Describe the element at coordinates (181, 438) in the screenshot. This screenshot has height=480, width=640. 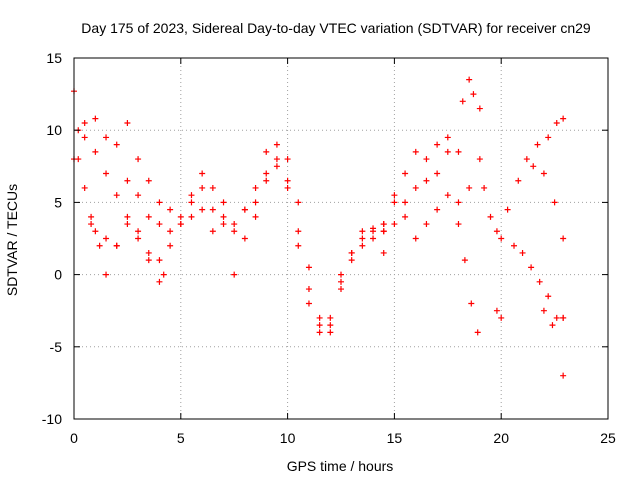
I see `x-tick-label: 5` at that location.